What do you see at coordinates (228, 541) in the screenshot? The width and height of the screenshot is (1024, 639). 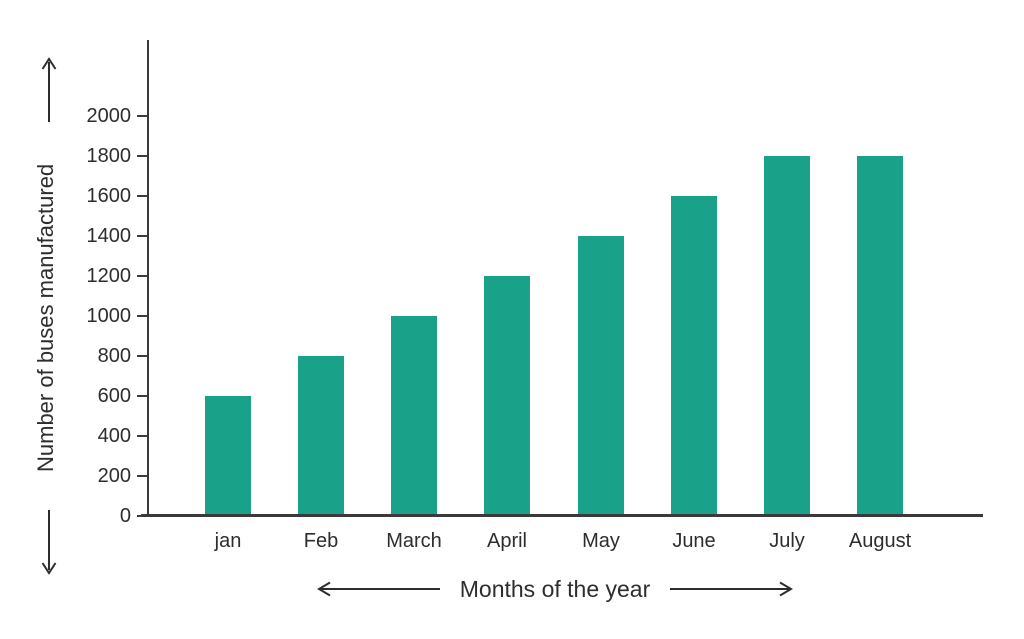 I see `x-axis-tick-label: jan` at bounding box center [228, 541].